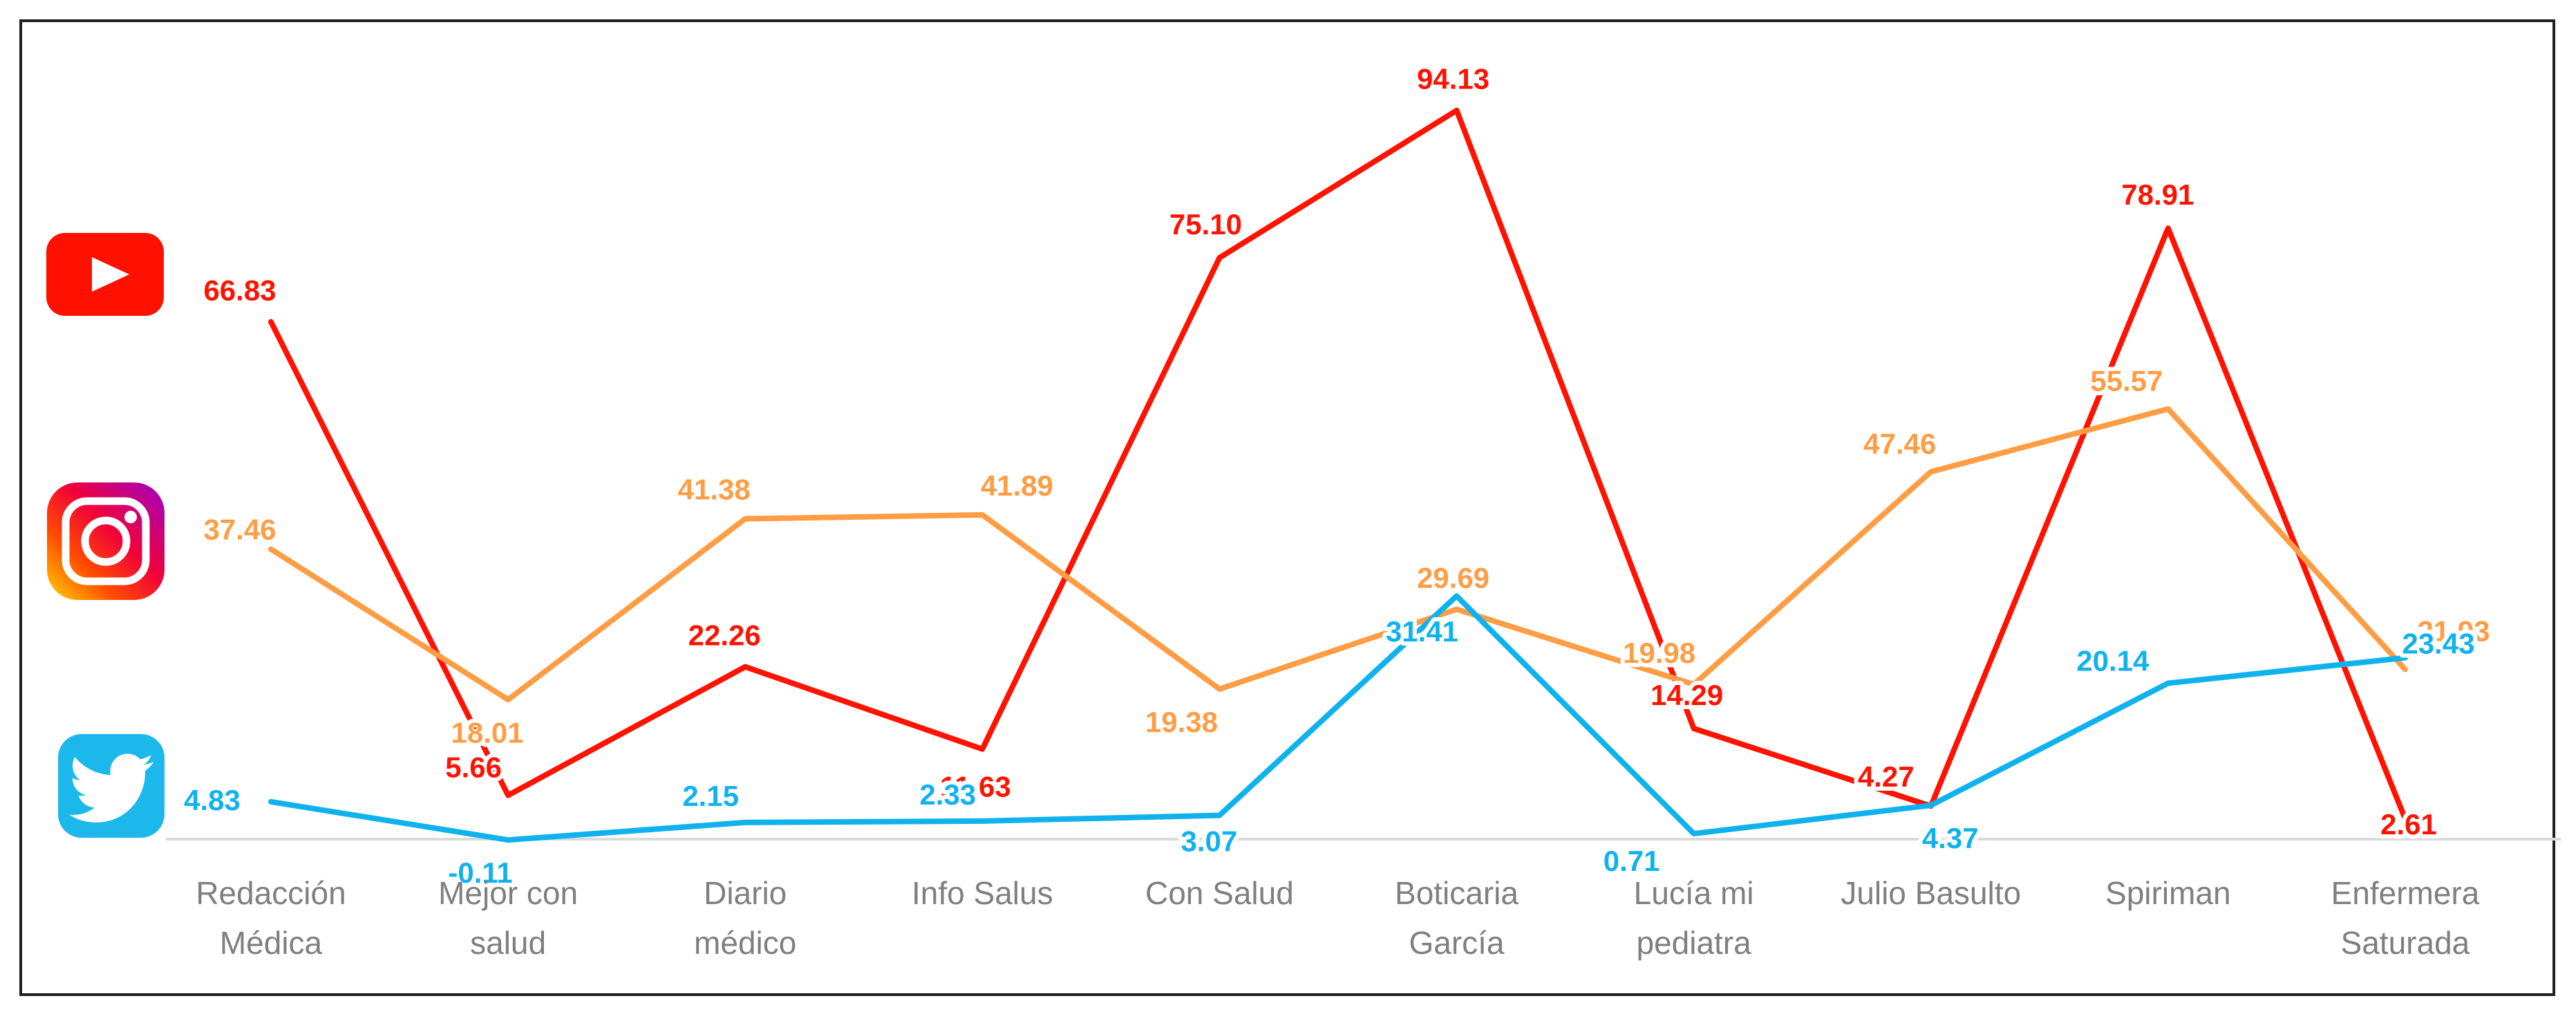 The image size is (2576, 1014). I want to click on twitter-icon, so click(111, 786).